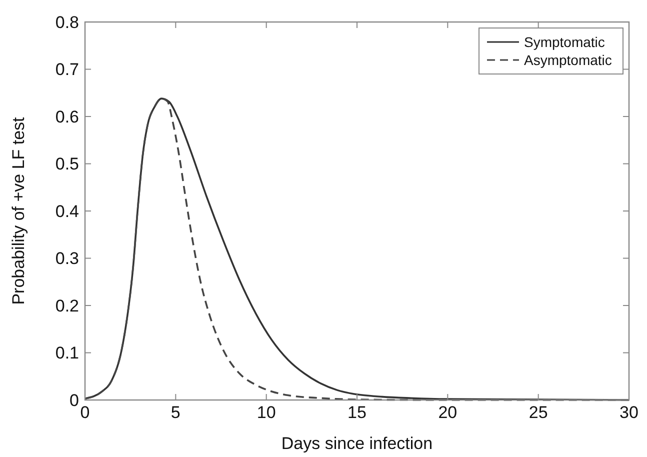  I want to click on x-tick-label: 15, so click(357, 412).